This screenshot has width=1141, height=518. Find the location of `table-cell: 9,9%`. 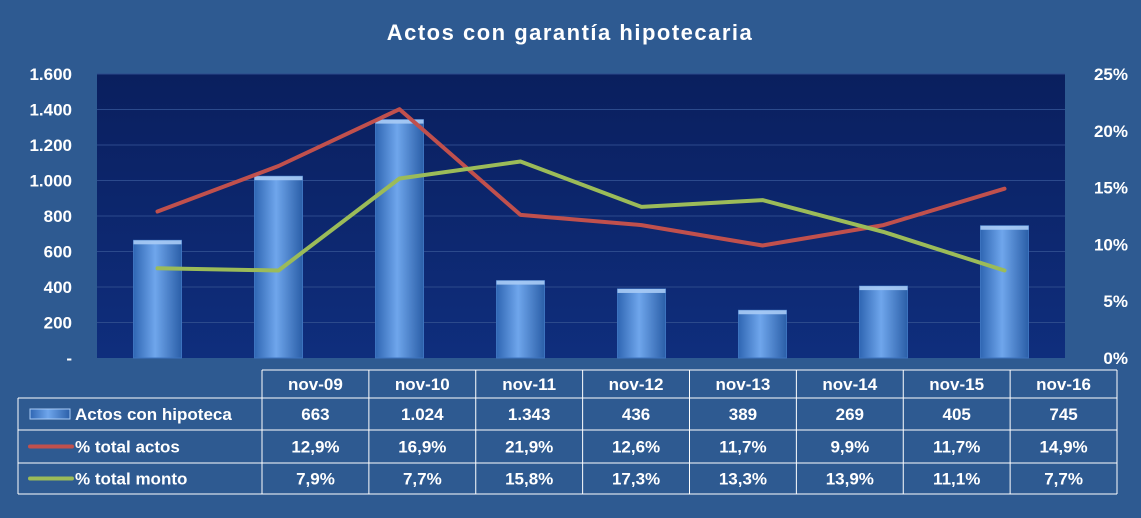

table-cell: 9,9% is located at coordinates (849, 447).